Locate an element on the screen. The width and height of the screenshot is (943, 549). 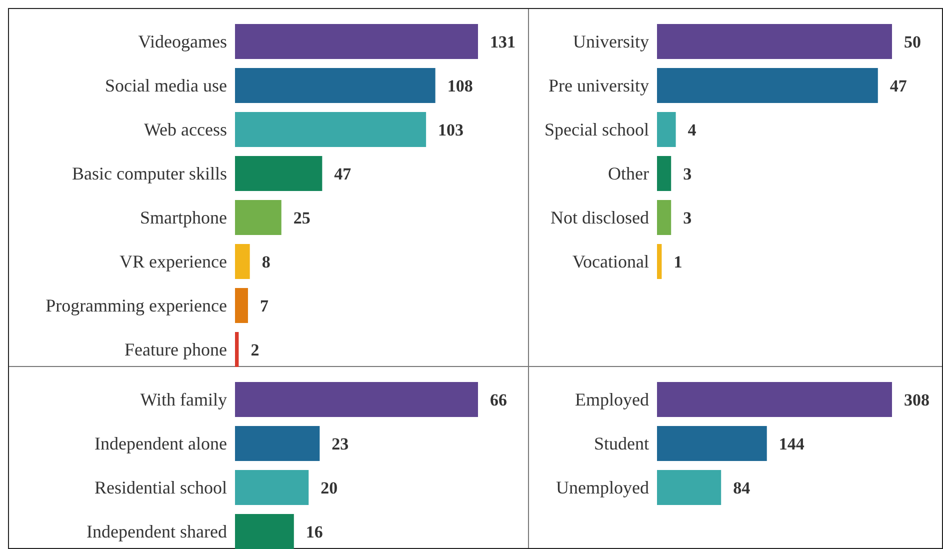
y-tick-label: Independent alone is located at coordinates (160, 443).